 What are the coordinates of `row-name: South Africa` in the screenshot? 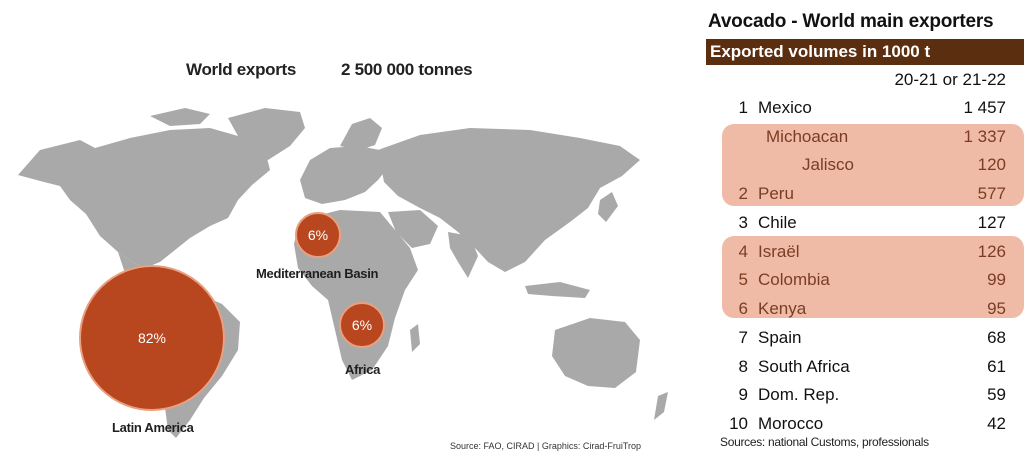 It's located at (804, 366).